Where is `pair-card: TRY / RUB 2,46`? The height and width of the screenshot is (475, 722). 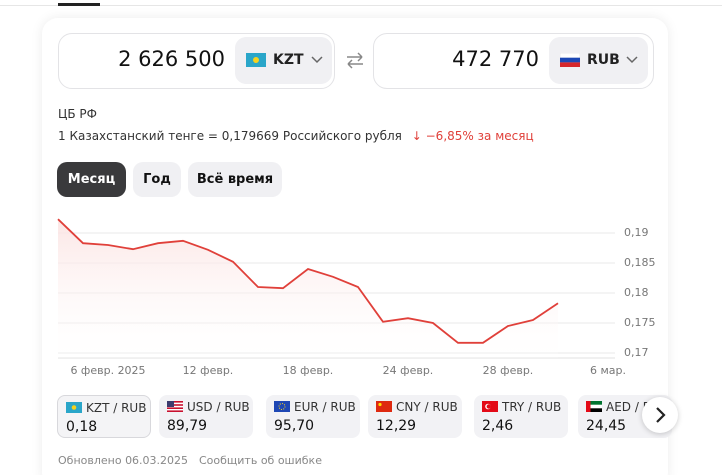
pair-card: TRY / RUB 2,46 is located at coordinates (521, 416).